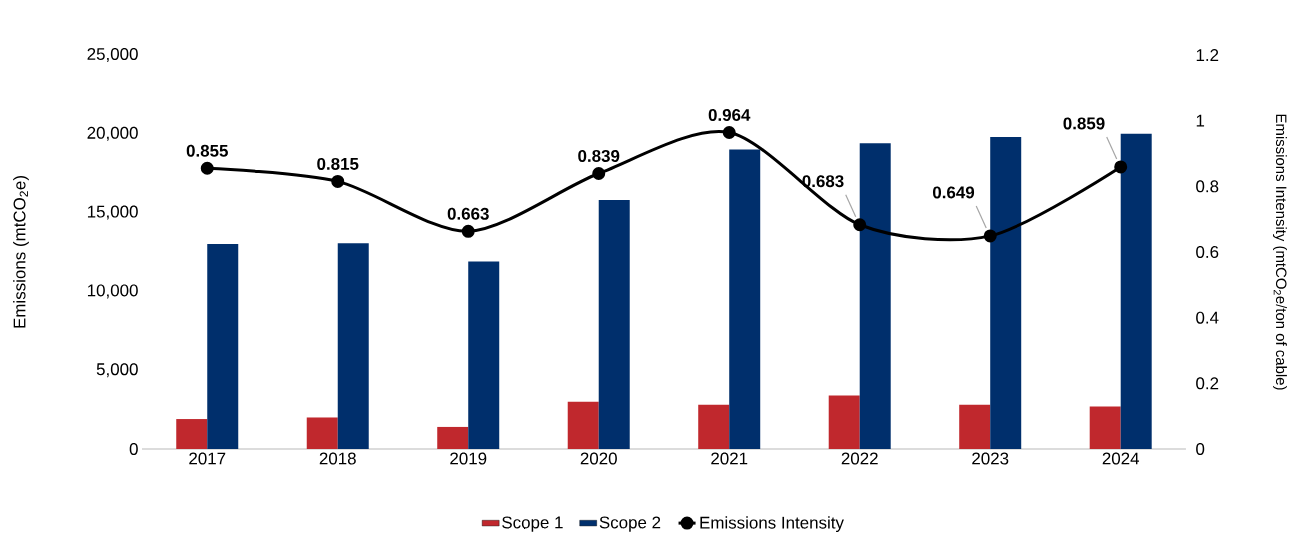 This screenshot has width=1290, height=560. Describe the element at coordinates (112, 133) in the screenshot. I see `y-tick-label: 20,000` at that location.